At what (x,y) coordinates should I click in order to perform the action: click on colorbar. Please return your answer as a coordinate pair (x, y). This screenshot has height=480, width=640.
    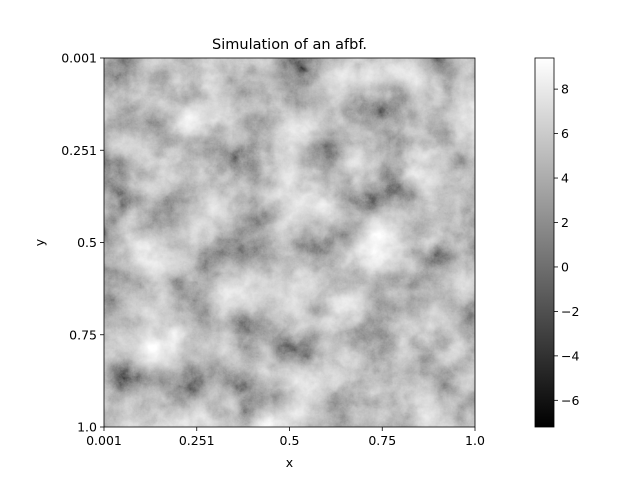
    Looking at the image, I should click on (544, 242).